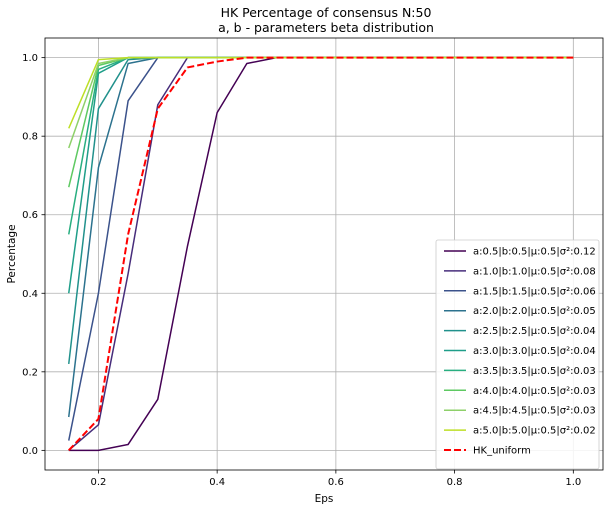 The height and width of the screenshot is (511, 609). What do you see at coordinates (336, 482) in the screenshot?
I see `x-tick-label: 0.6` at bounding box center [336, 482].